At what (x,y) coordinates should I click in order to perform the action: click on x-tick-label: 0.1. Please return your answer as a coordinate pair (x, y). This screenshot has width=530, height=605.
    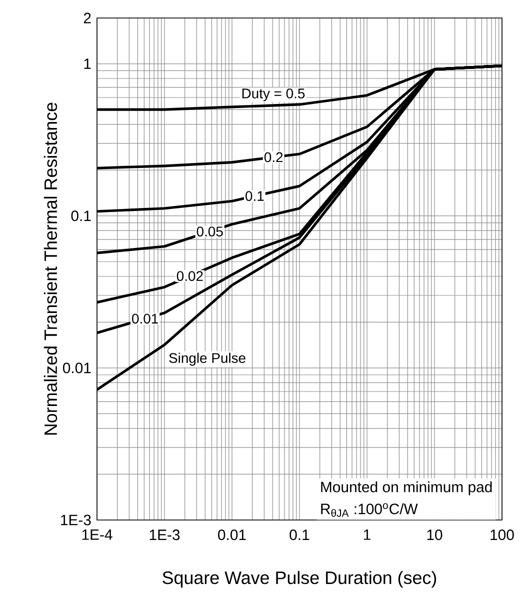
    Looking at the image, I should click on (300, 535).